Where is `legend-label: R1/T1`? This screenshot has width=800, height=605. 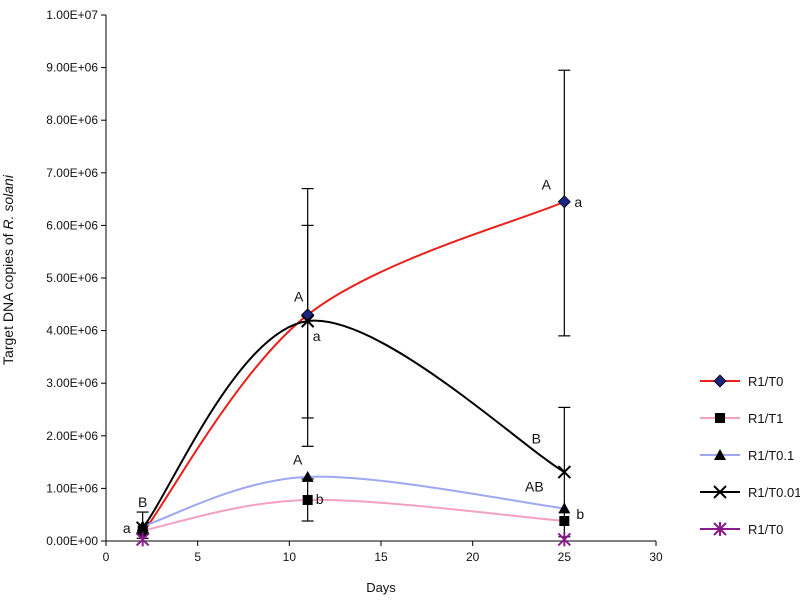
legend-label: R1/T1 is located at coordinates (765, 418).